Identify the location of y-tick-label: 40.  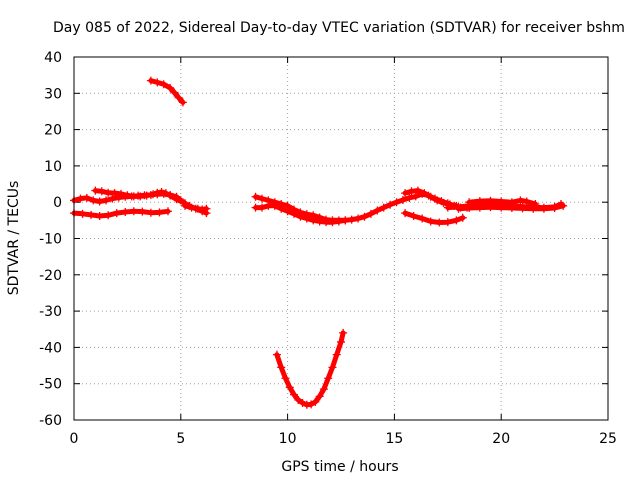
(53, 58).